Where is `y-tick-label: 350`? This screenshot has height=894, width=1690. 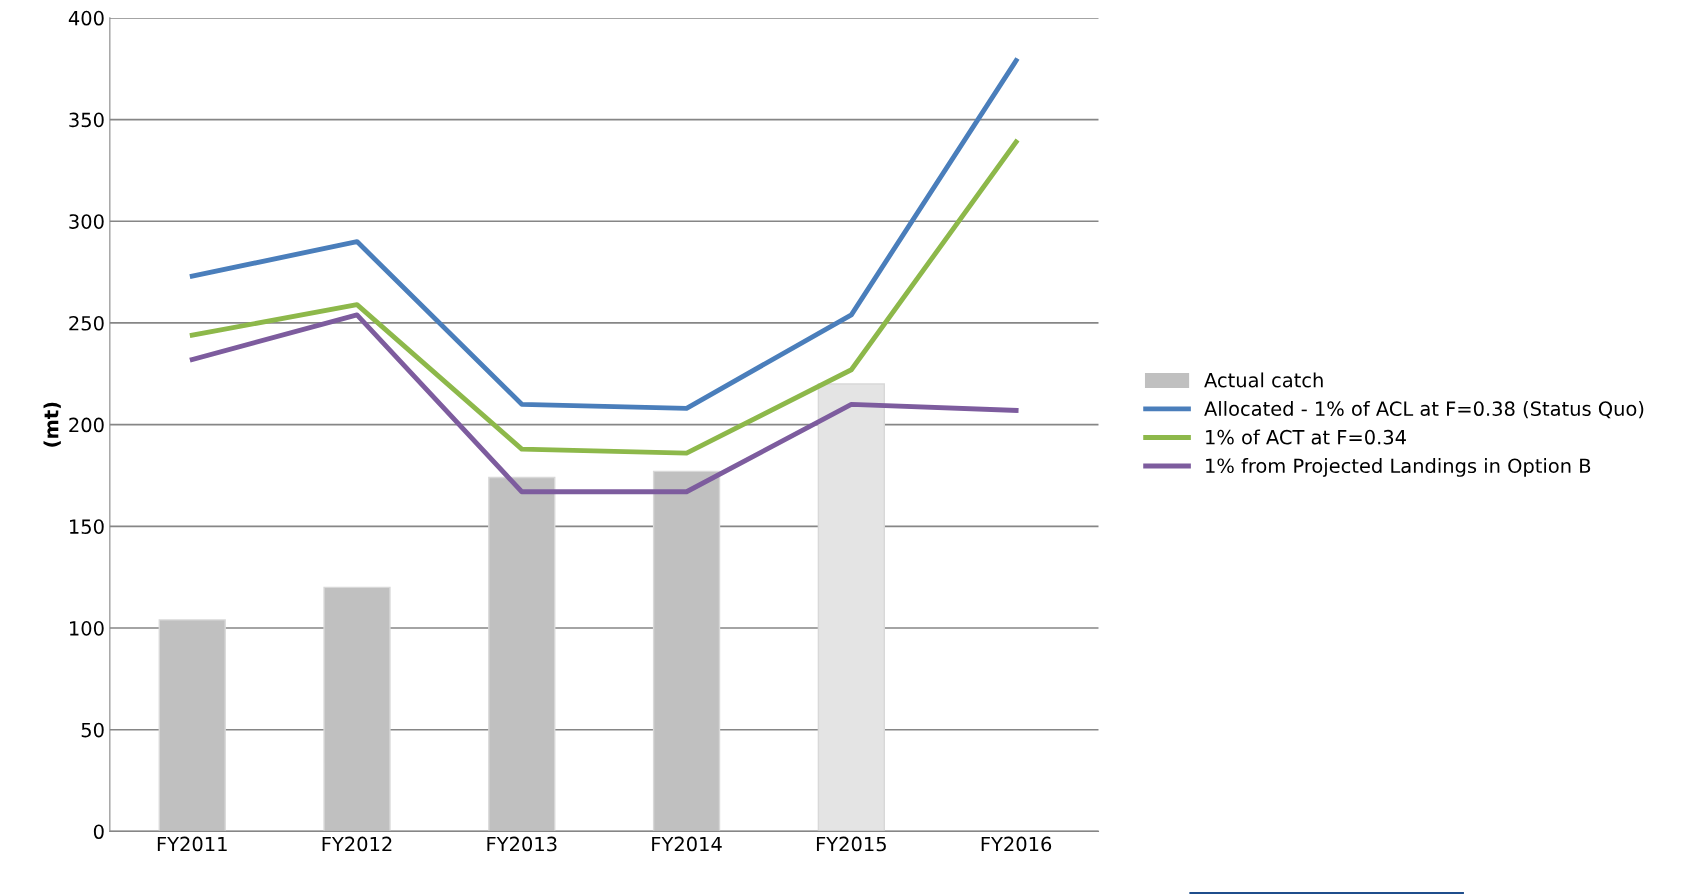 y-tick-label: 350 is located at coordinates (86, 120).